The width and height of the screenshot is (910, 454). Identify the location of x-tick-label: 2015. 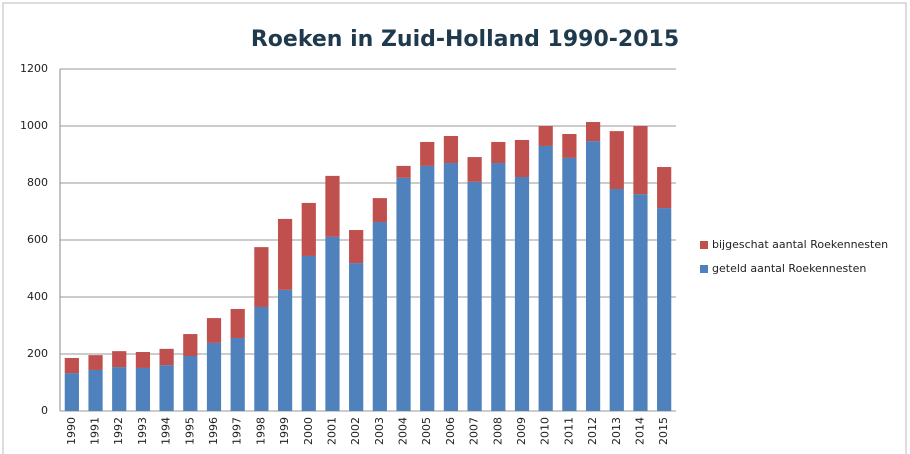
(663, 431).